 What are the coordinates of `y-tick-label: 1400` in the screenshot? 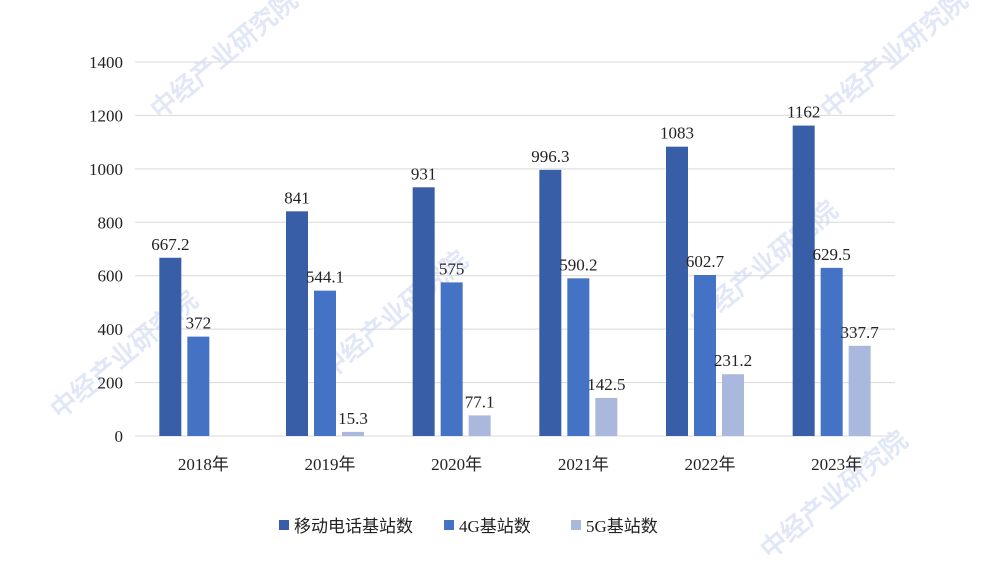 It's located at (106, 62).